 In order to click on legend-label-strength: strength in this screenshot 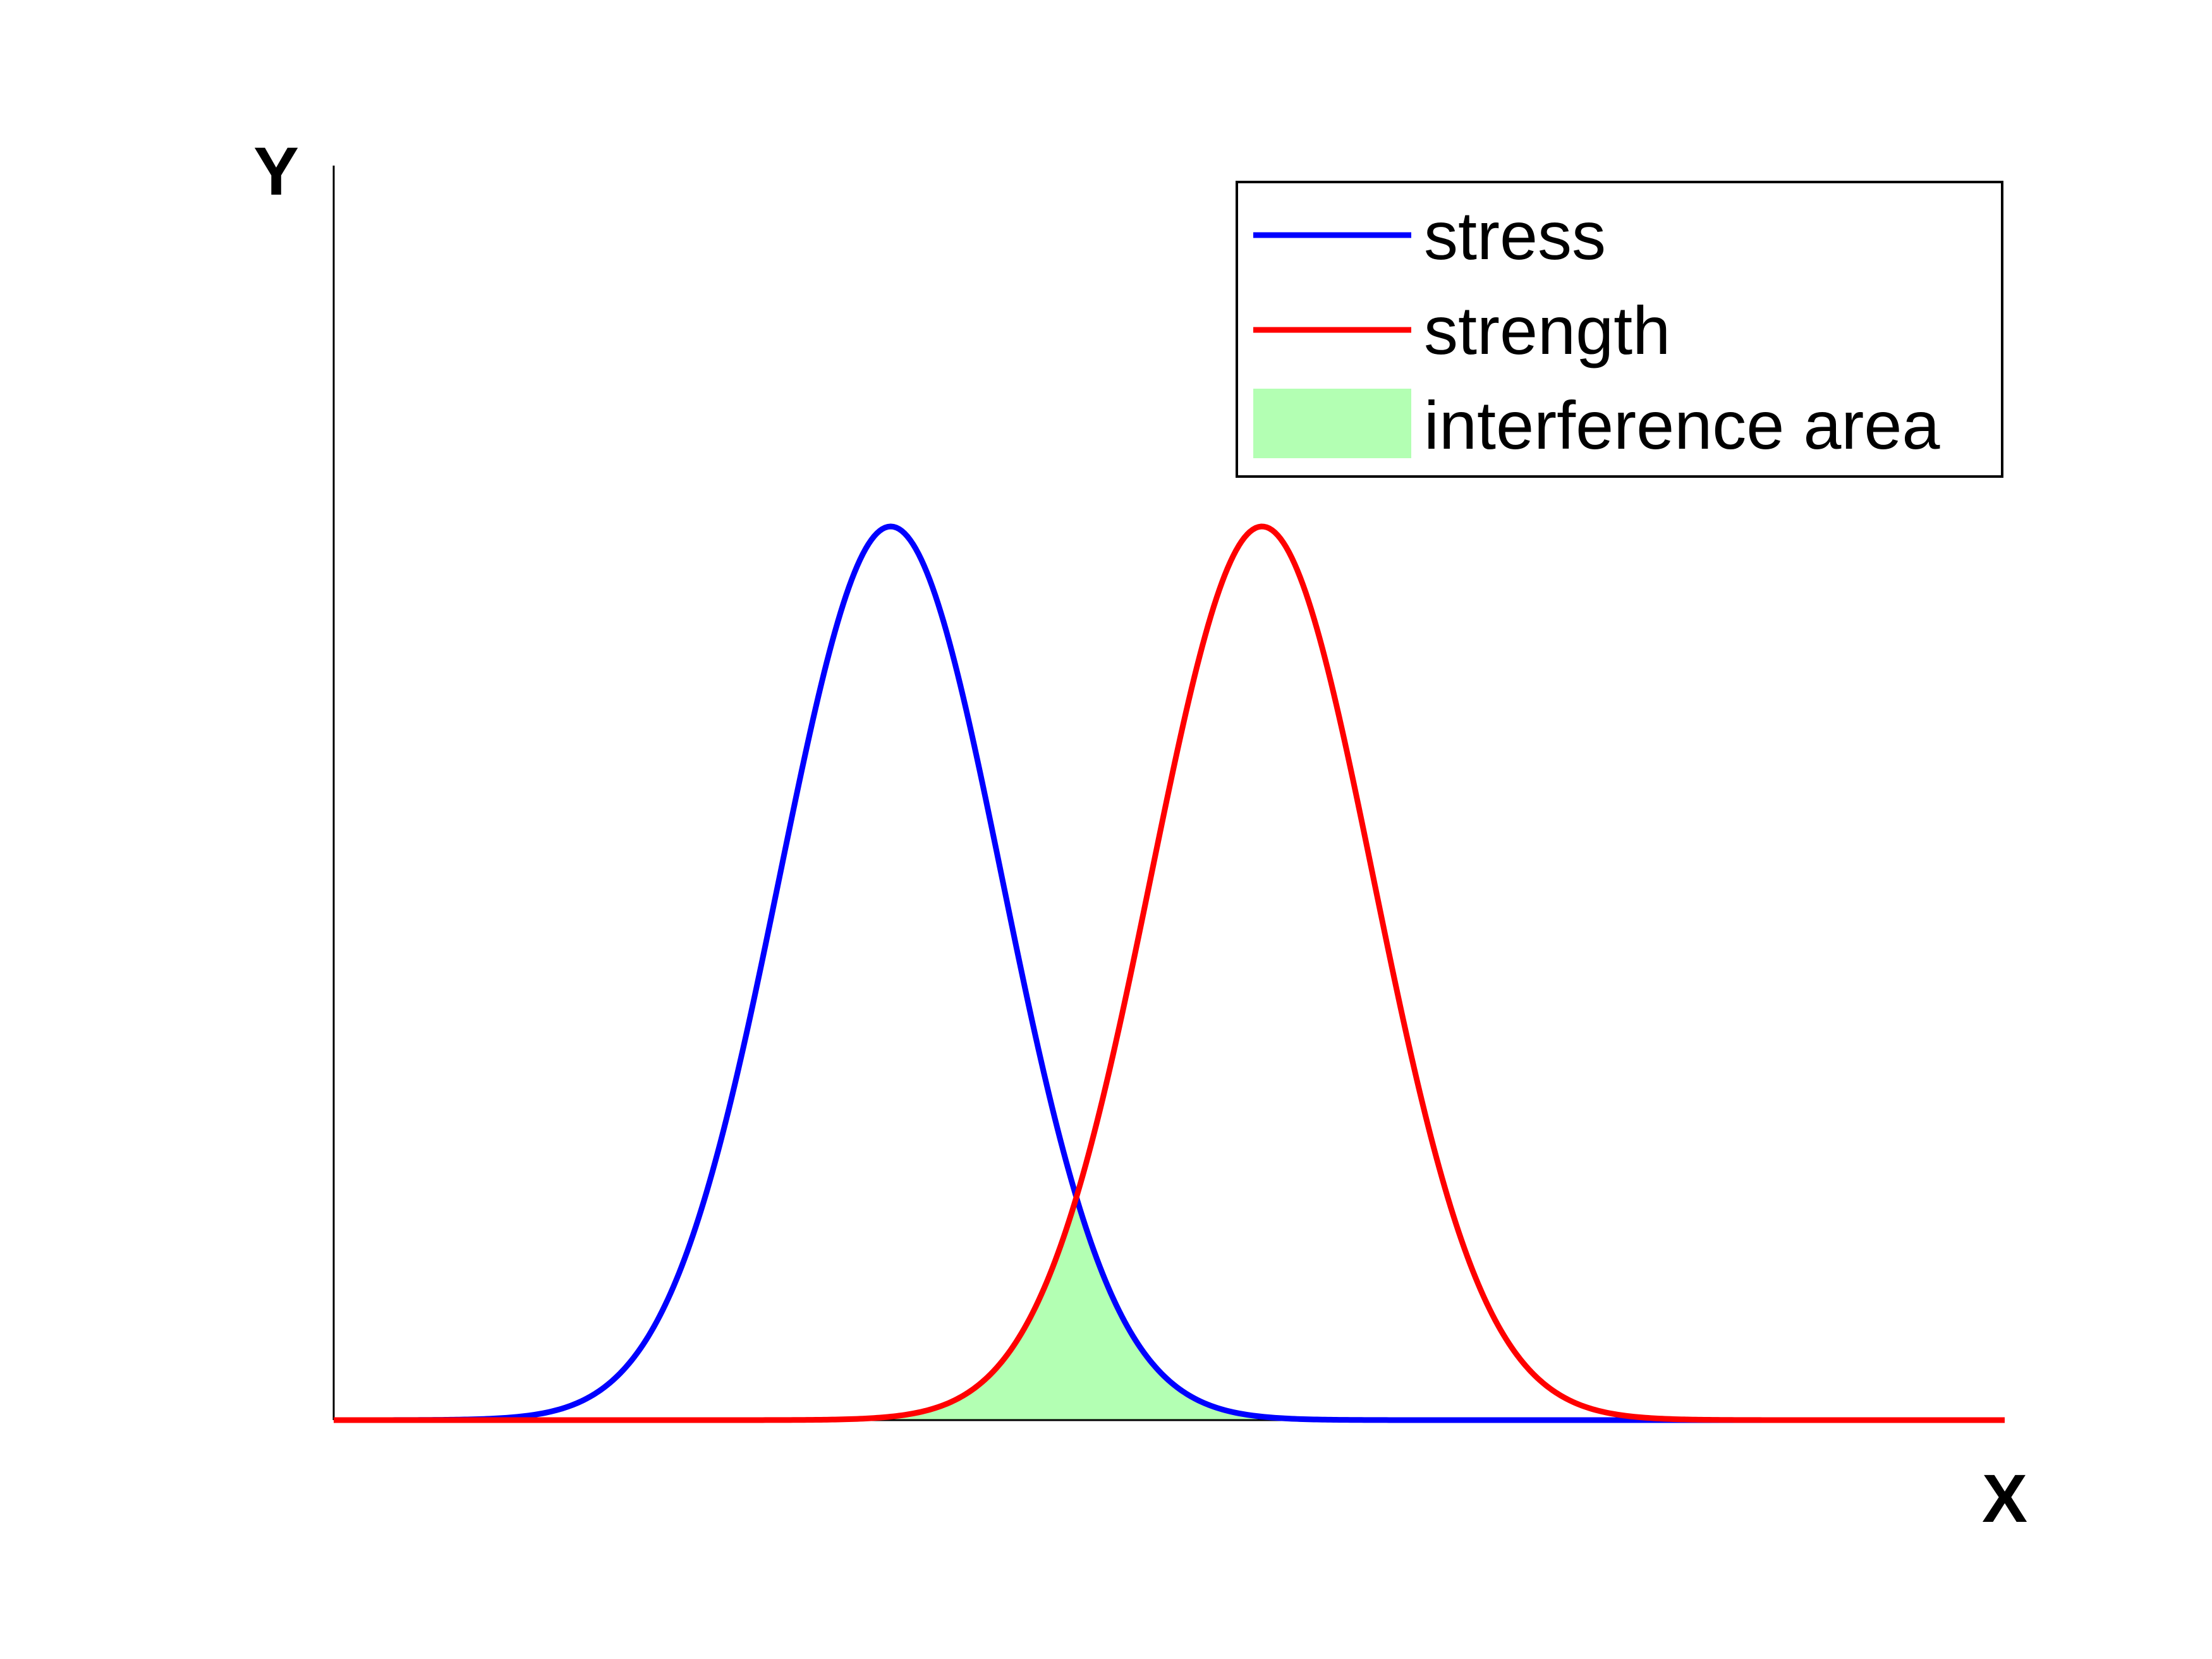, I will do `click(1547, 330)`.